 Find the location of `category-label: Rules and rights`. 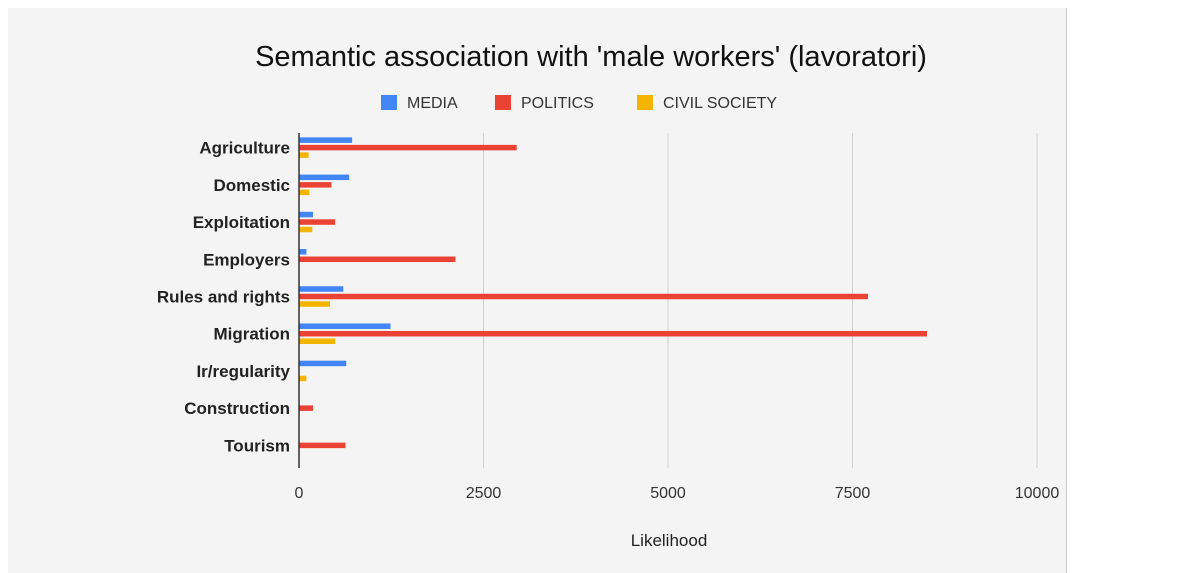

category-label: Rules and rights is located at coordinates (223, 297).